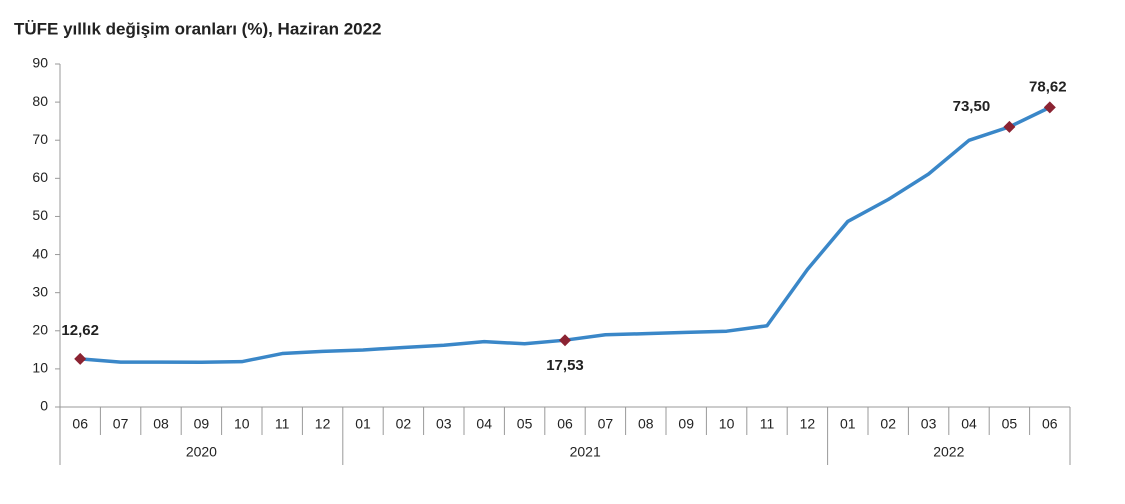 The image size is (1125, 504). Describe the element at coordinates (972, 106) in the screenshot. I see `data-label: 73,50` at that location.